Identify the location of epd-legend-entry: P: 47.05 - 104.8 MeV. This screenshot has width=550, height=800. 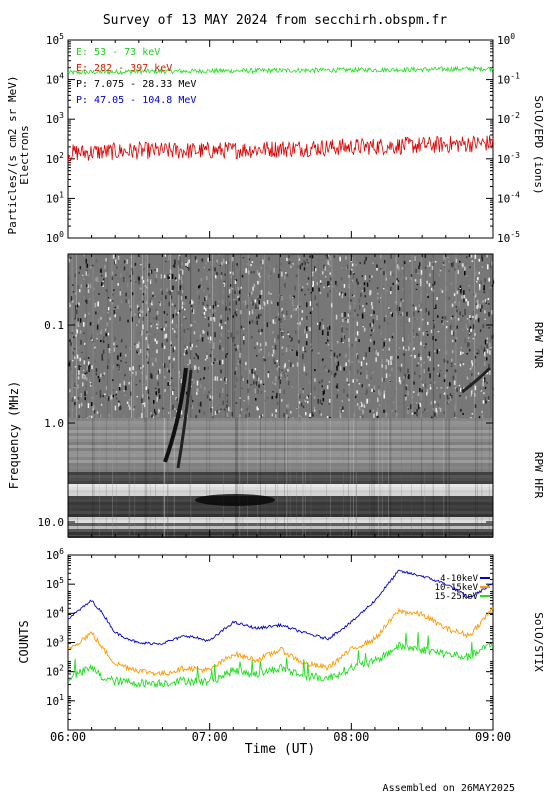
(136, 100).